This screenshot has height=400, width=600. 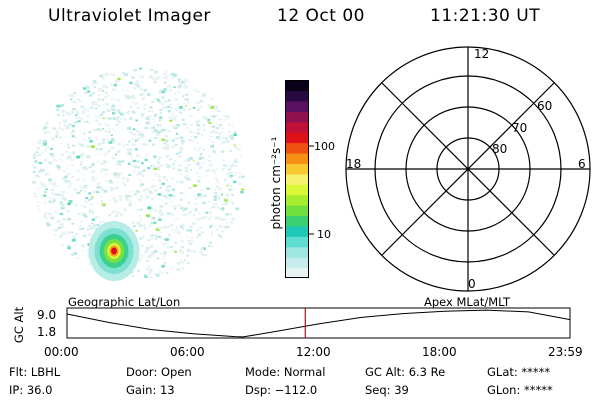 I want to click on strip-x-tick-0600: 06:00, so click(x=187, y=352).